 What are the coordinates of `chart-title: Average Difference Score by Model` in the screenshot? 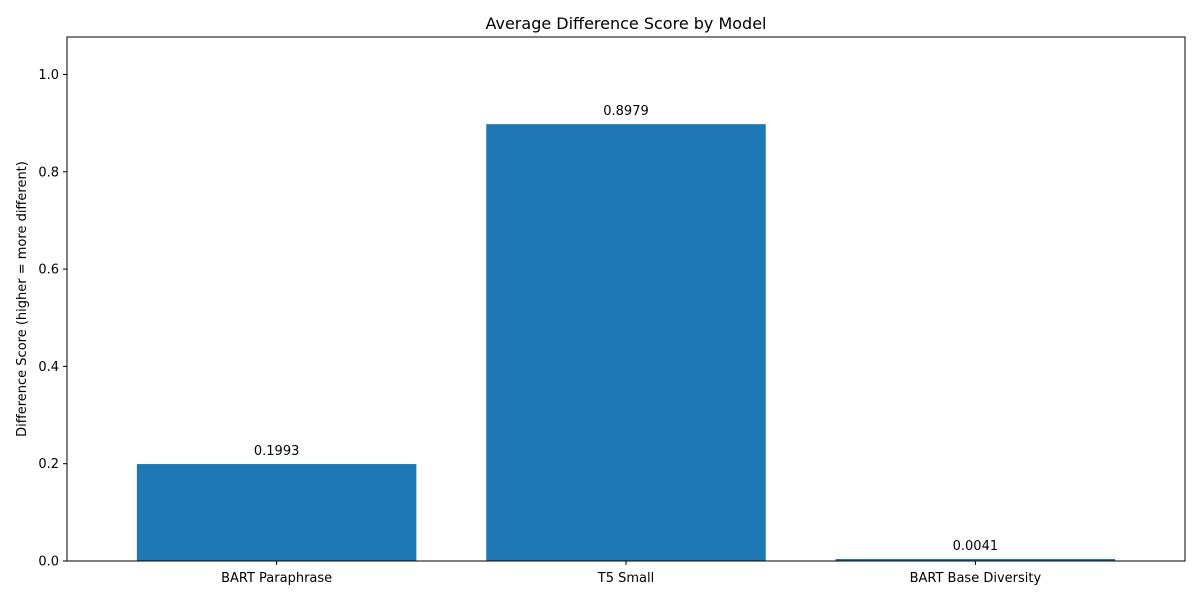 It's located at (625, 23).